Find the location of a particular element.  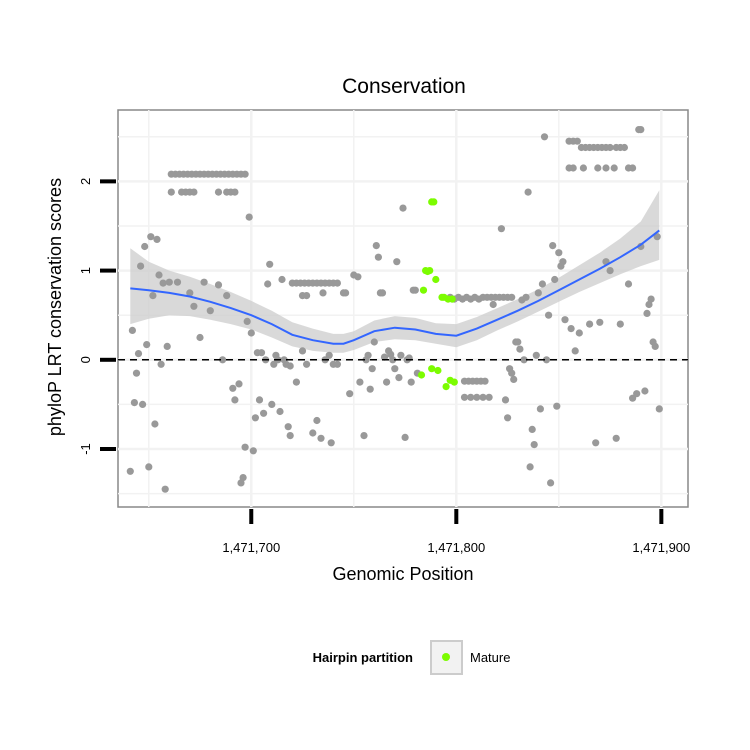

y-axis-title: phyloP LRT conservation scores is located at coordinates (55, 307).